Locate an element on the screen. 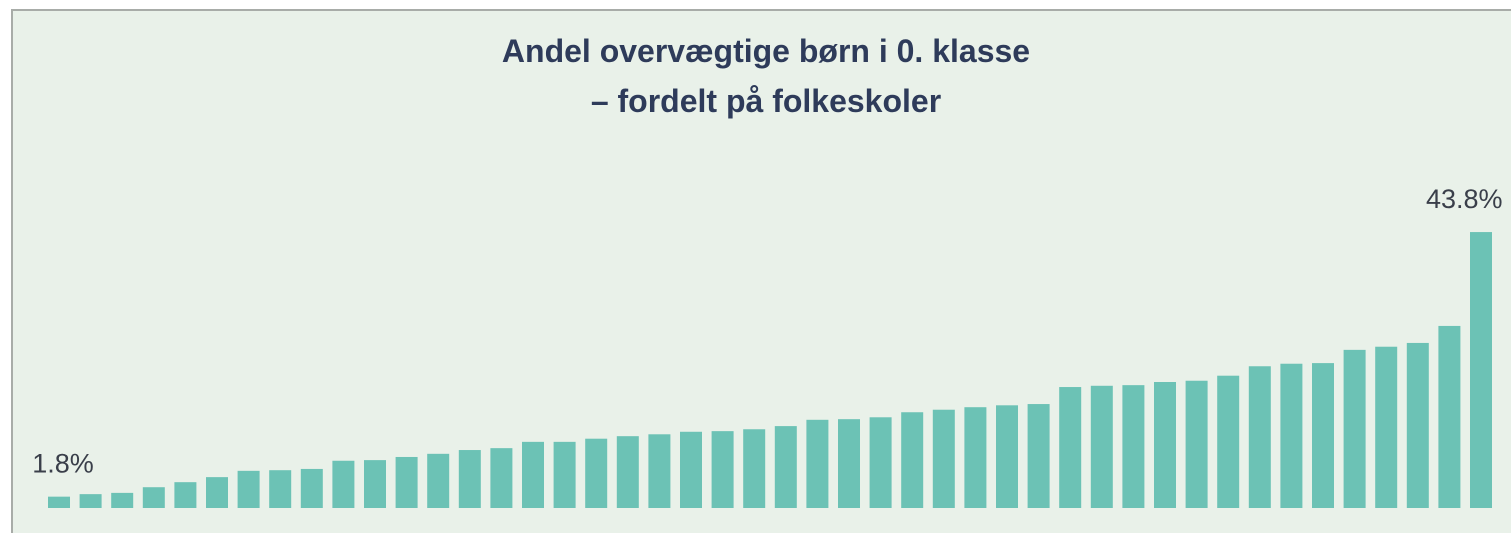 The width and height of the screenshot is (1511, 533). chart-title: Andel overvægtige børn i 0. klasse is located at coordinates (766, 51).